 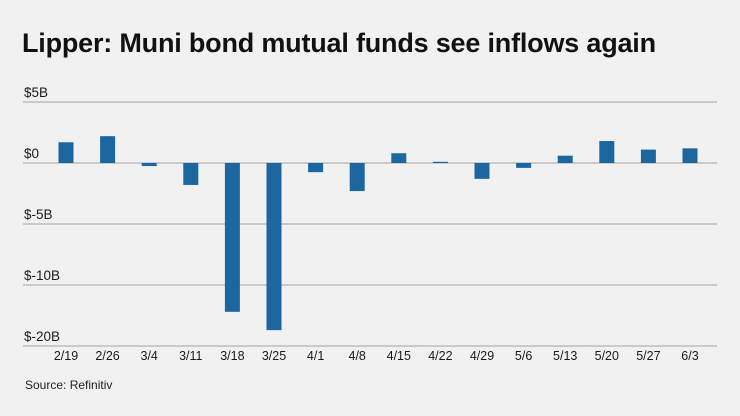 I want to click on x-tick-label: 6/3, so click(x=689, y=356).